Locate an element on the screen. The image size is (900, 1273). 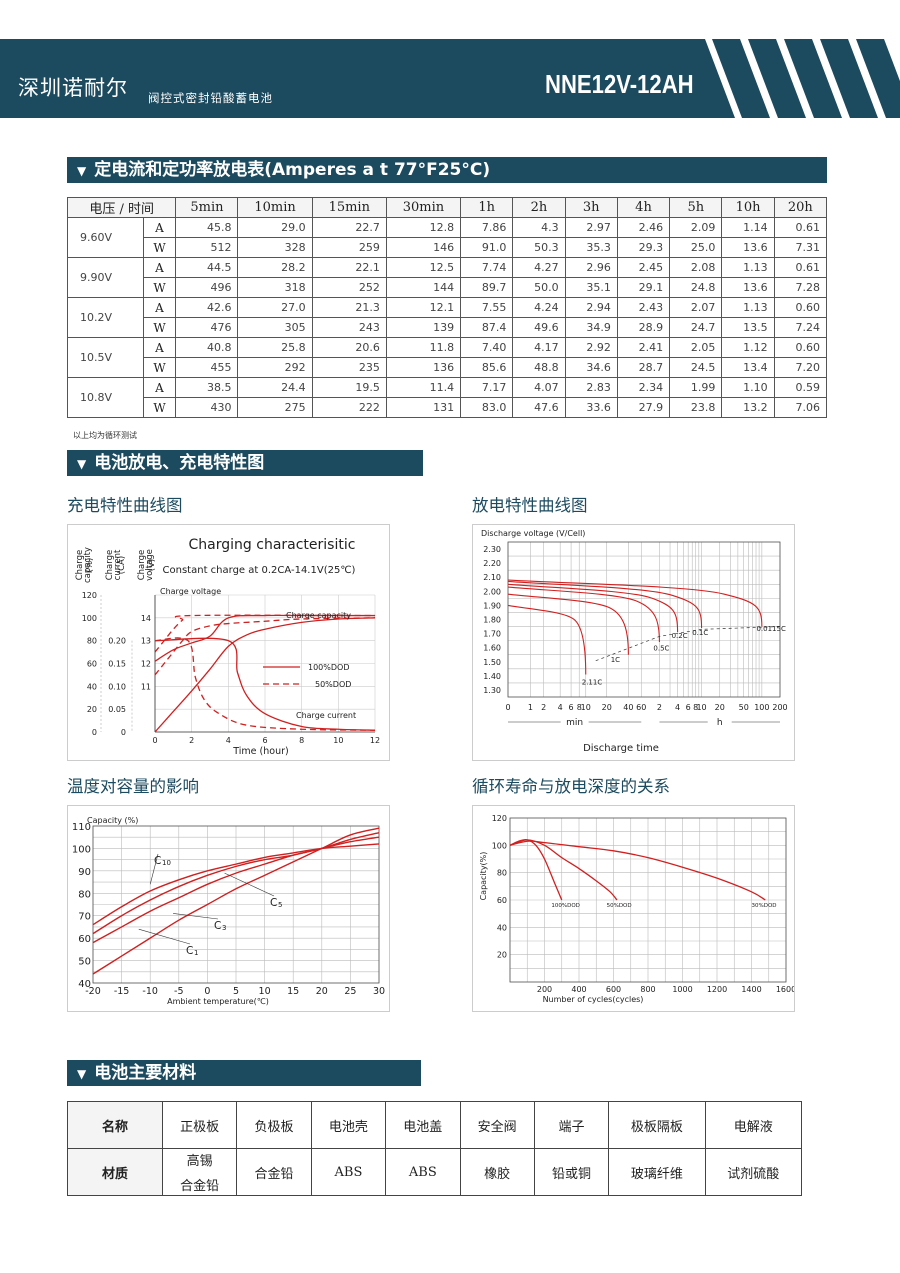
value-cell: 7.06 is located at coordinates (800, 407).